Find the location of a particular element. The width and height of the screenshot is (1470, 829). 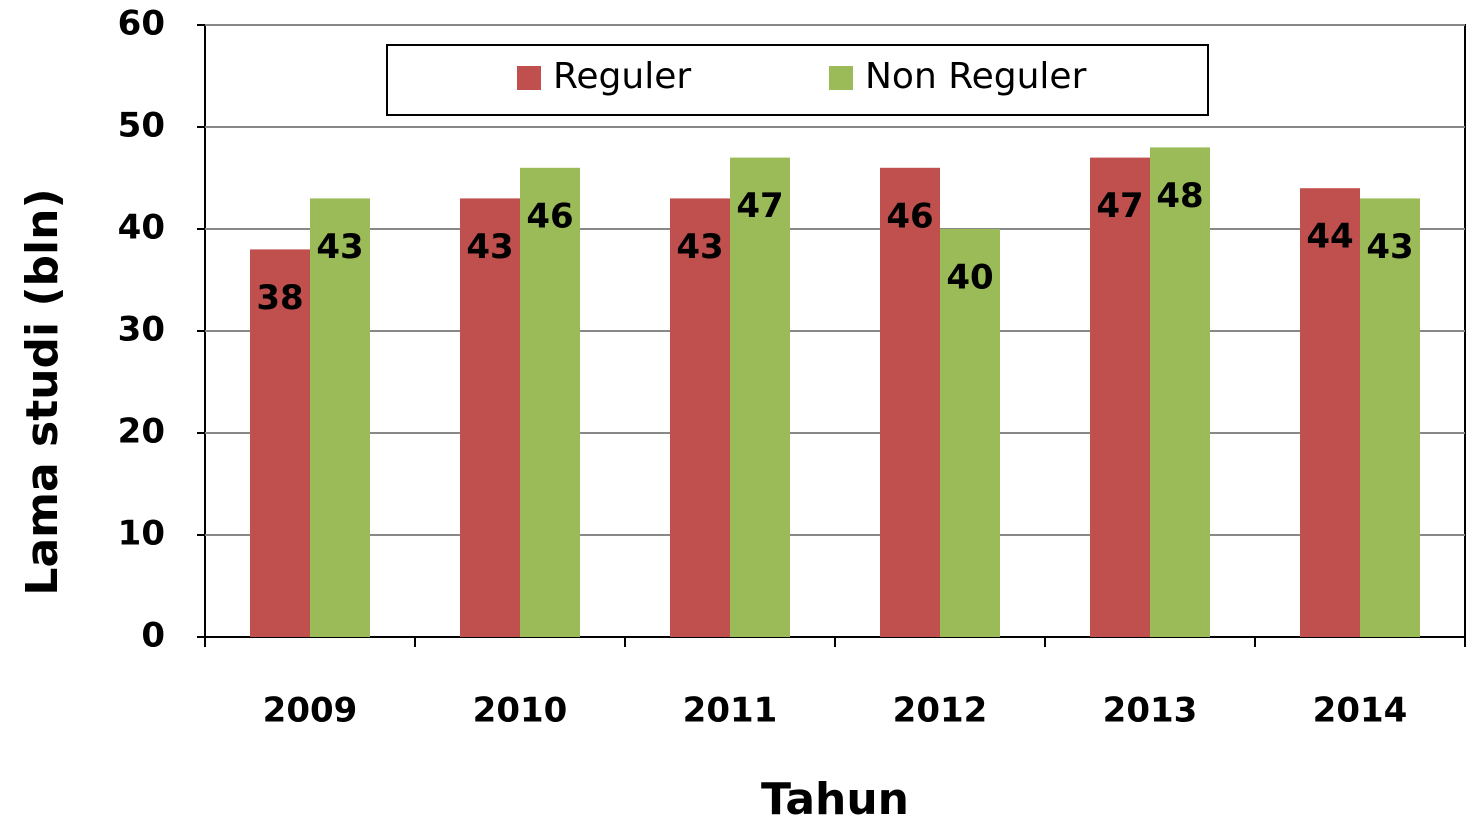

x-tick-label: 2011 is located at coordinates (730, 711).